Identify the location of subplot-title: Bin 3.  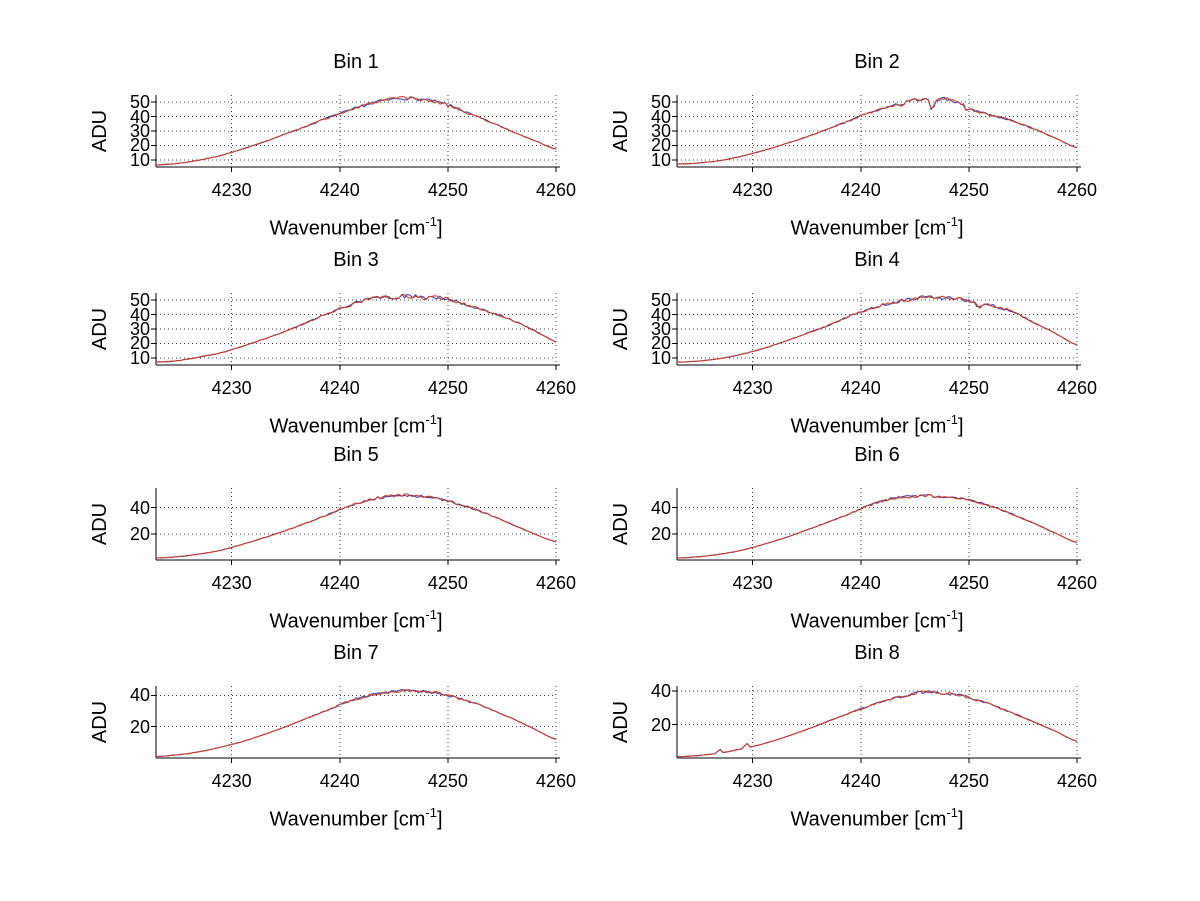
(356, 260).